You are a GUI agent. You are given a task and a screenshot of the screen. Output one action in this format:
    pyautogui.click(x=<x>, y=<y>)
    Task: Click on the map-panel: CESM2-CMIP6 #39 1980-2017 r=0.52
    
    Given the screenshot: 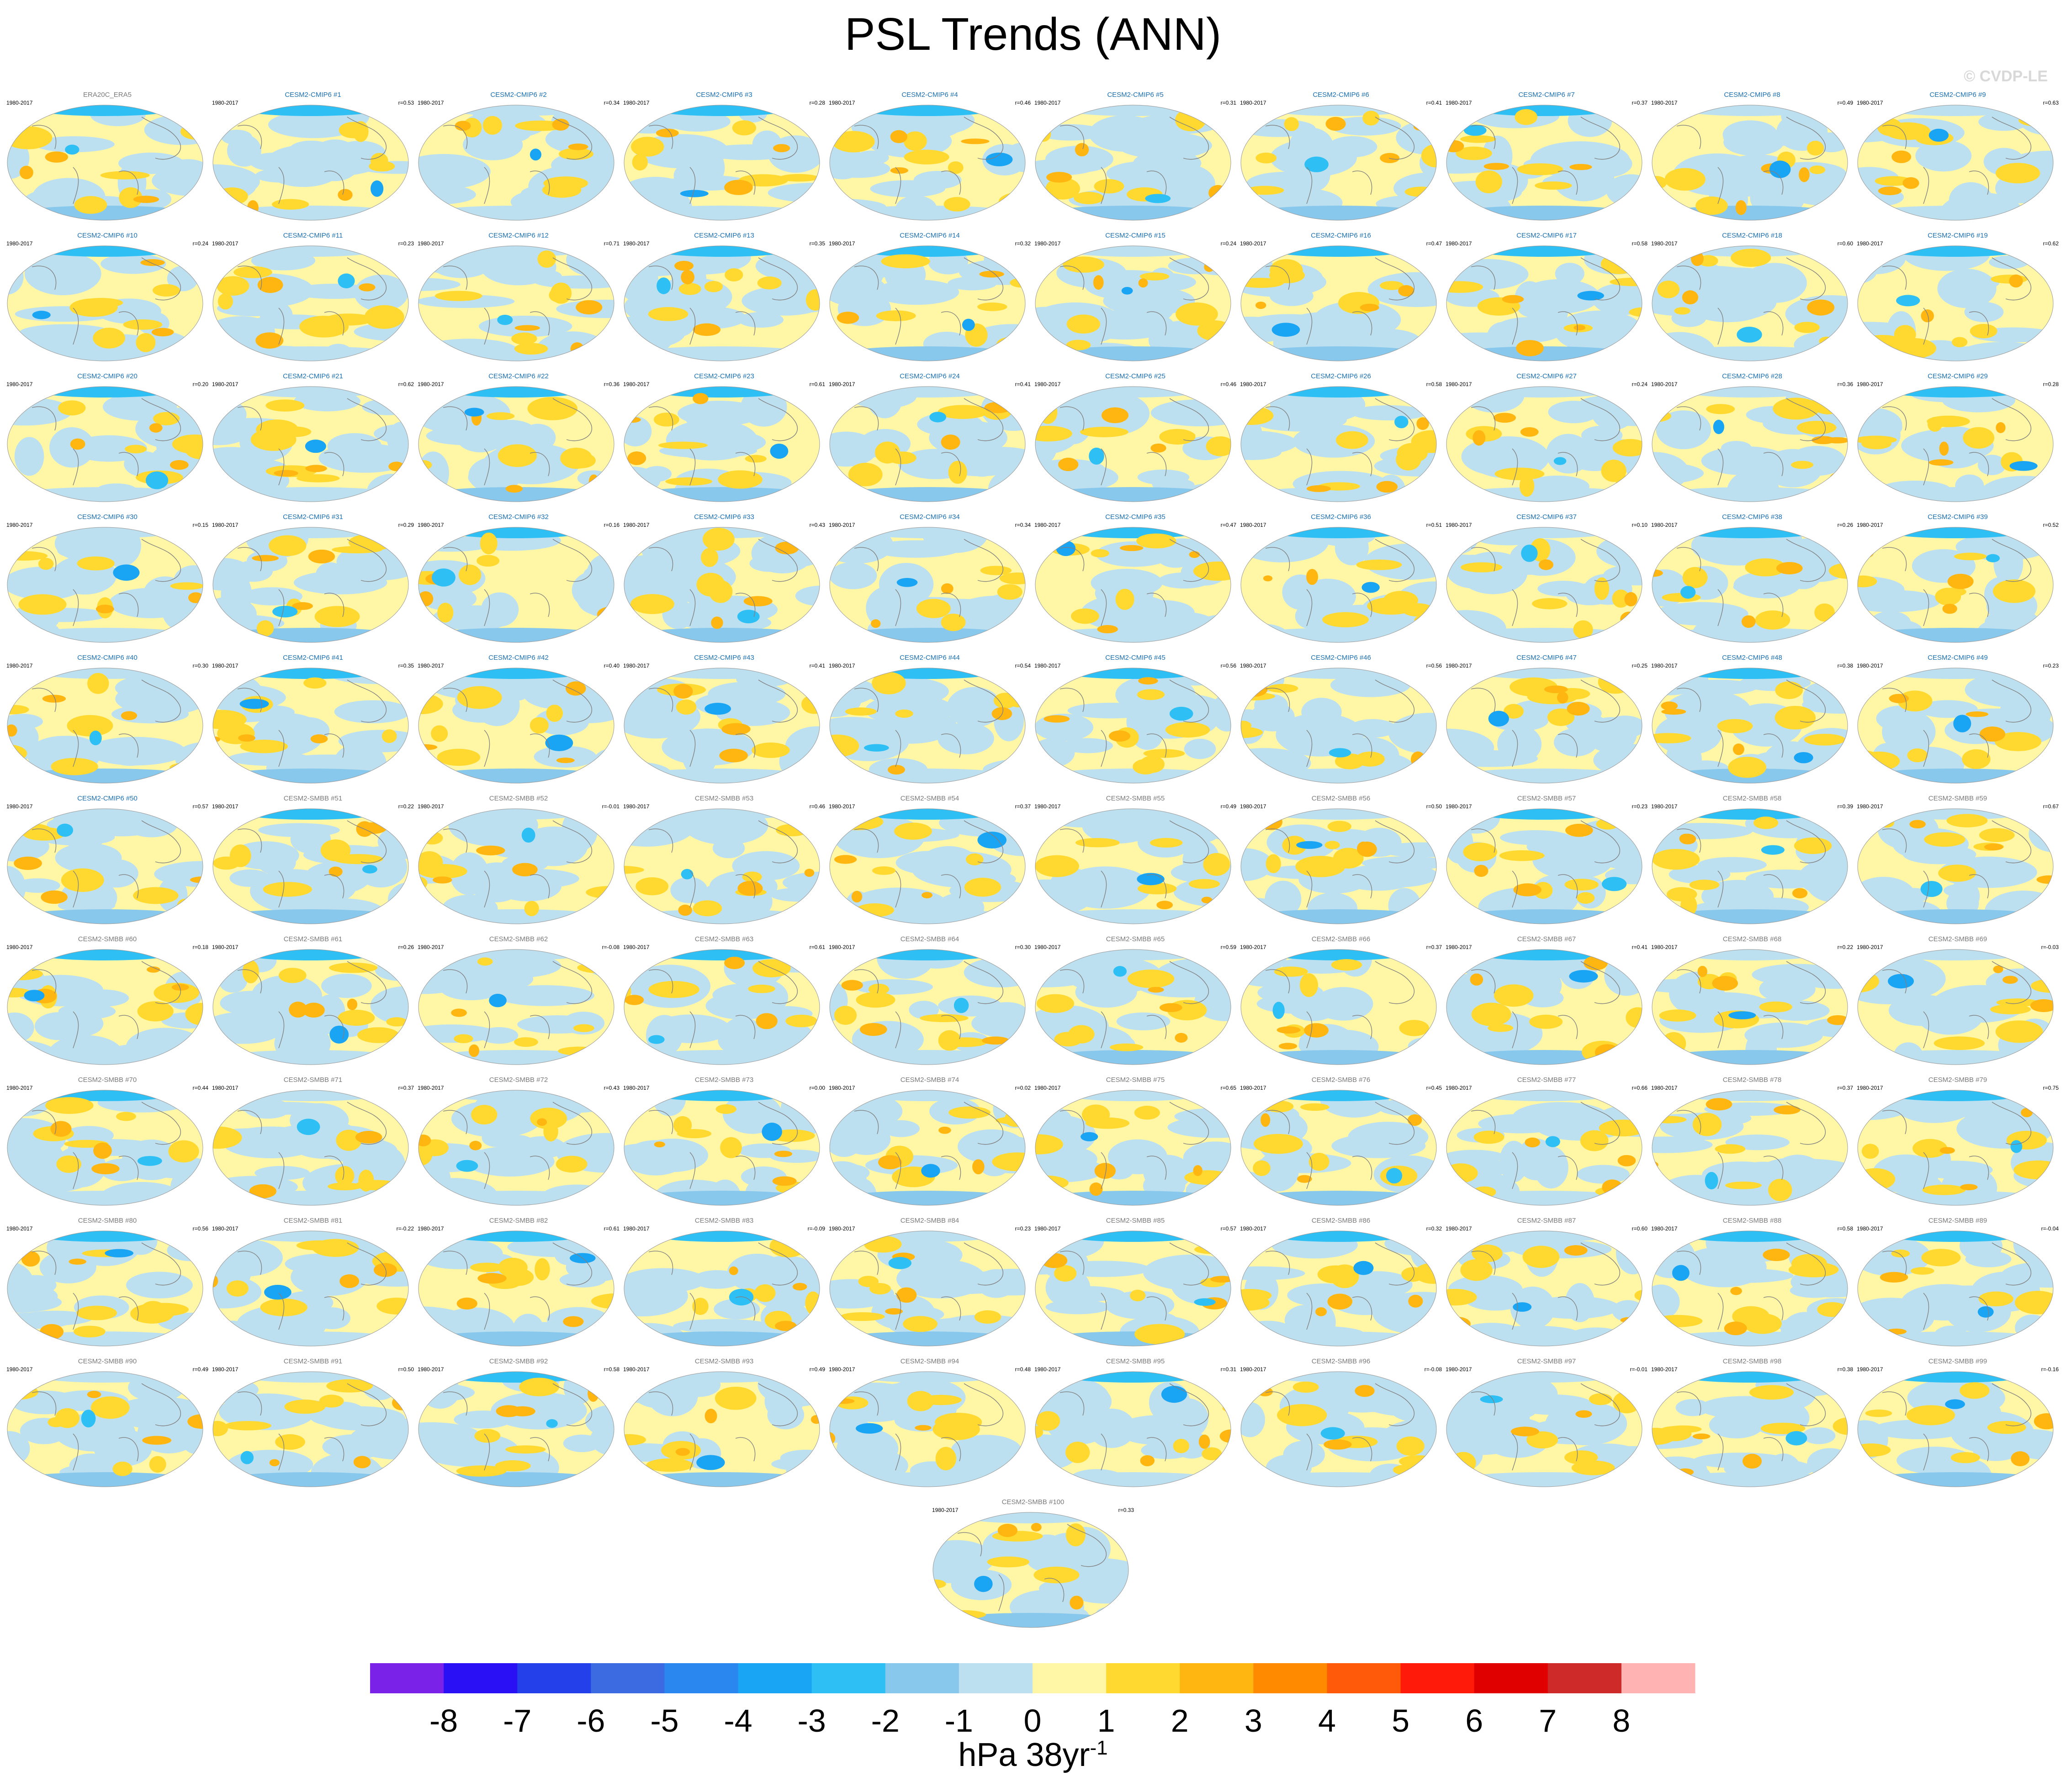 What is the action you would take?
    pyautogui.click(x=1958, y=581)
    